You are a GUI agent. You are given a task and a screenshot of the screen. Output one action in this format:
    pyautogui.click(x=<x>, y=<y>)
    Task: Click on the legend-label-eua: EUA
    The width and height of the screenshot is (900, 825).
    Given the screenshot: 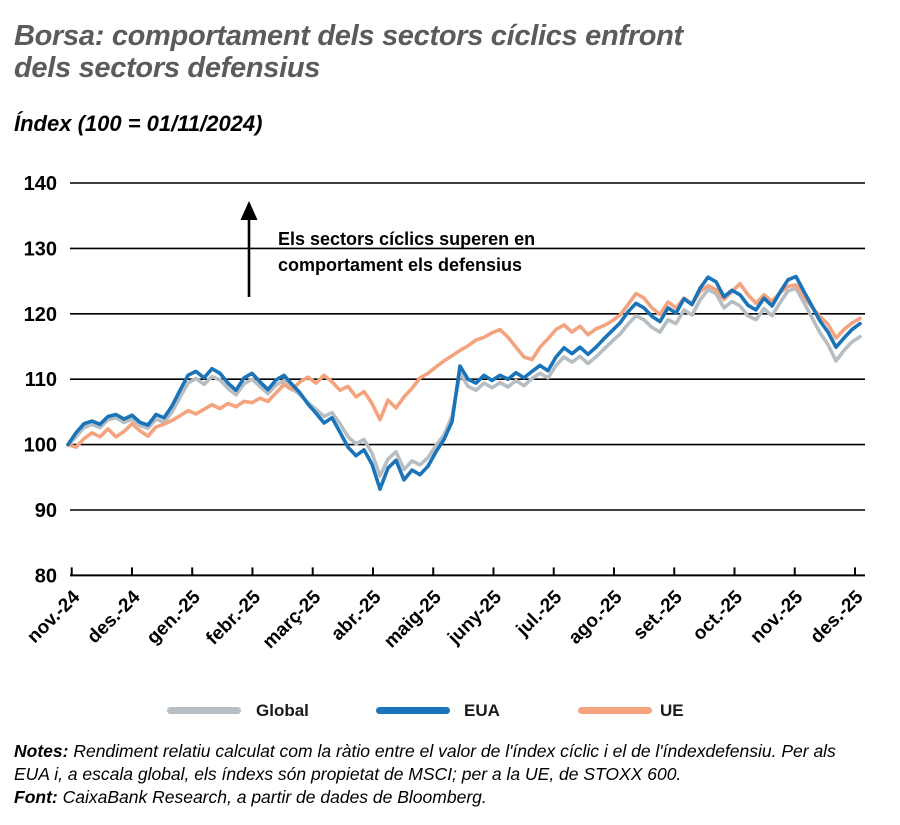 What is the action you would take?
    pyautogui.click(x=482, y=710)
    